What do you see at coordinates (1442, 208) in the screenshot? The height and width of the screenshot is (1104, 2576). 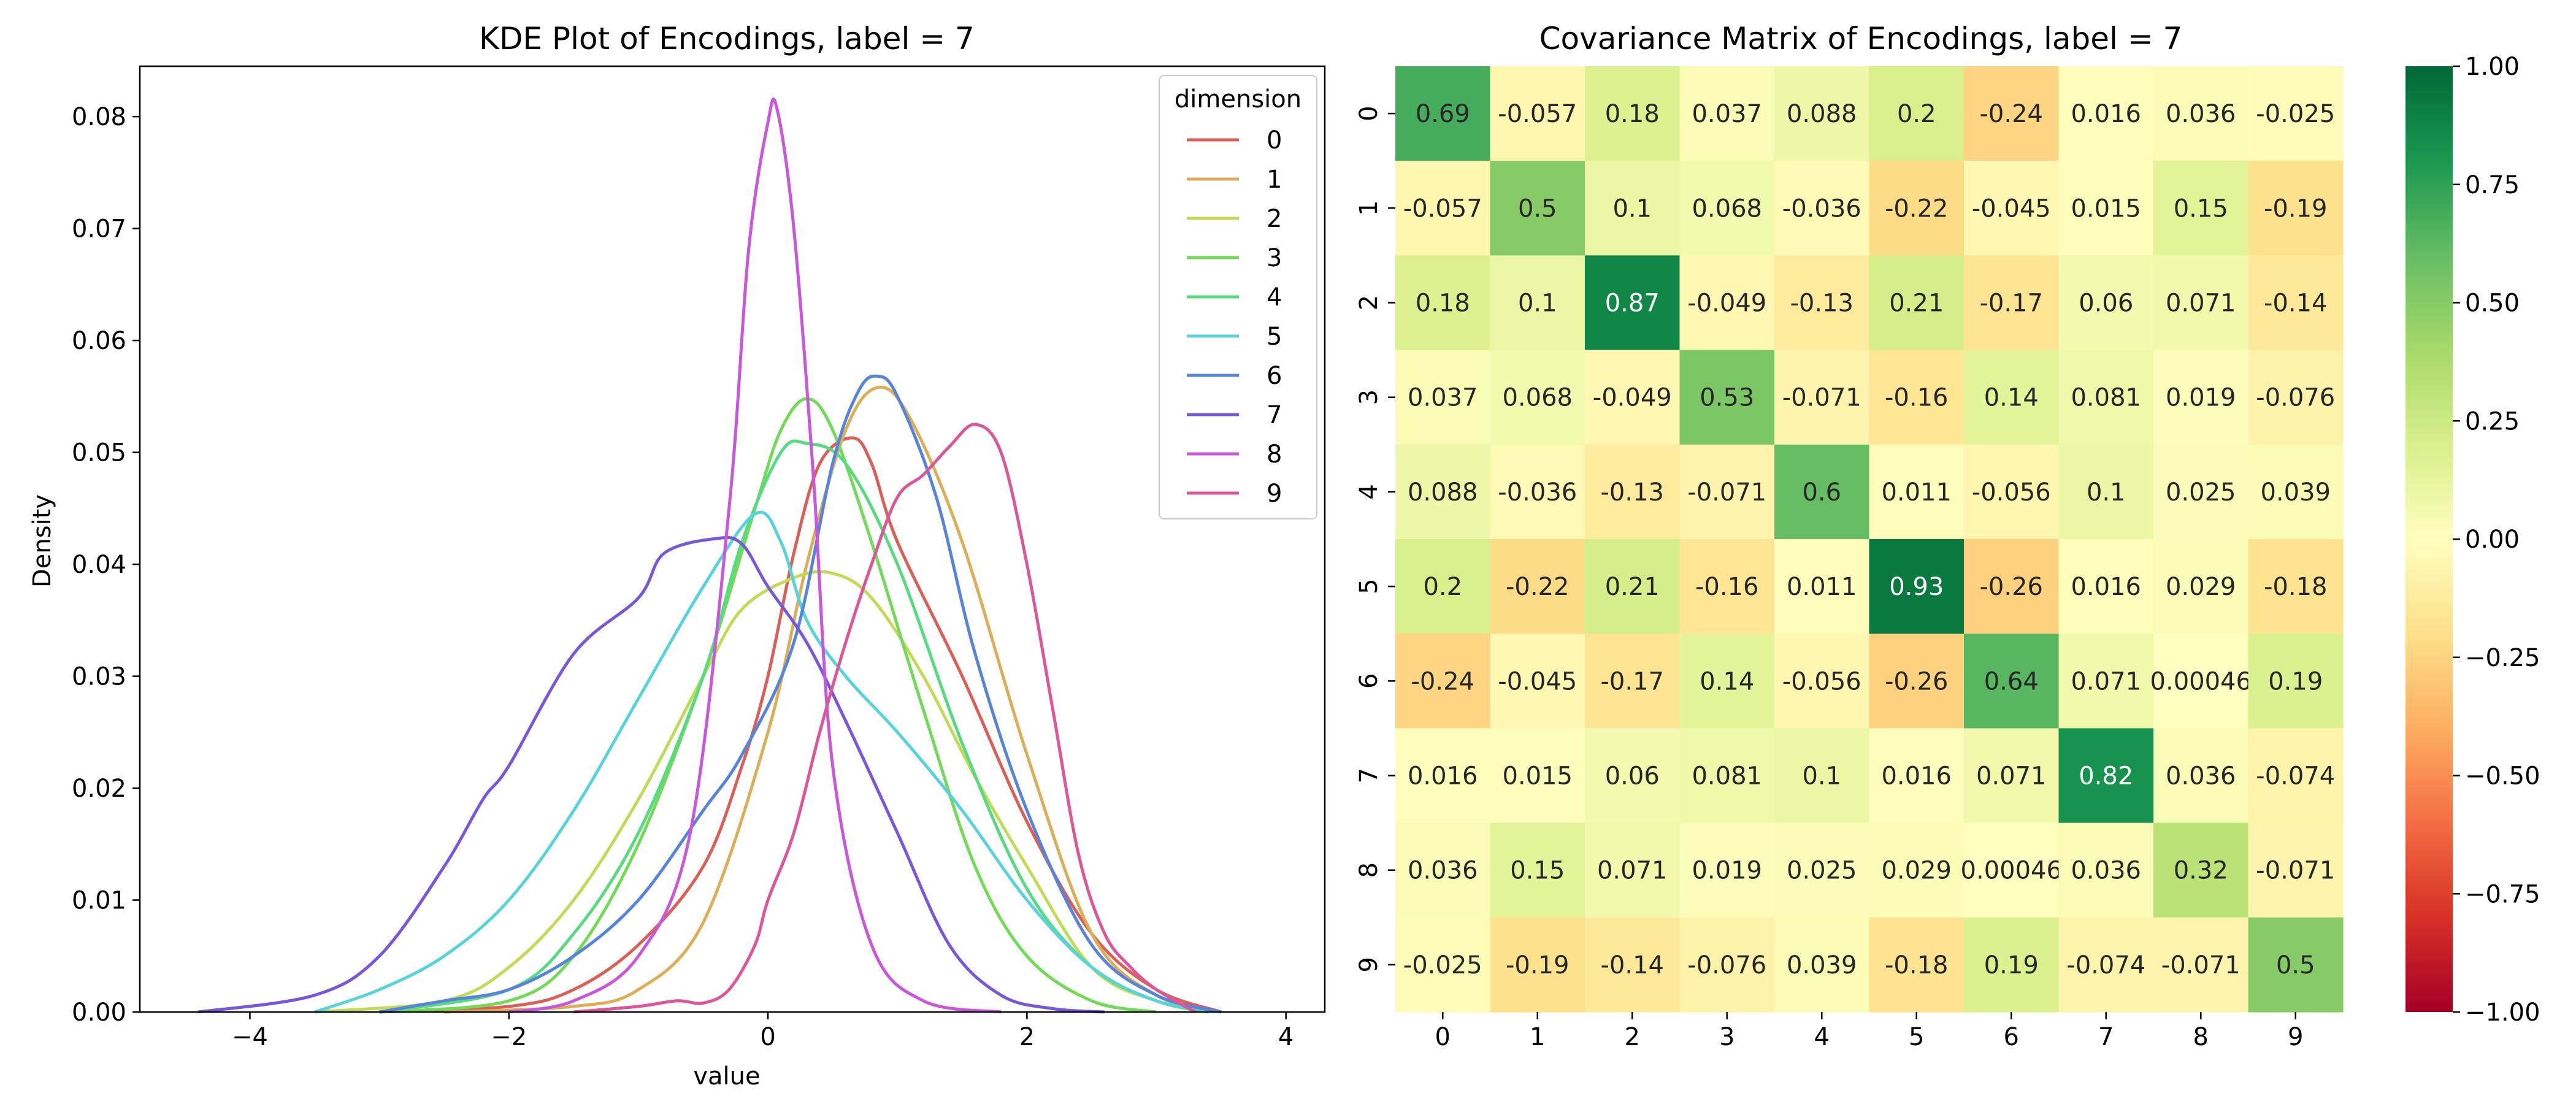 I see `heatmap-cell-label: -0.057` at bounding box center [1442, 208].